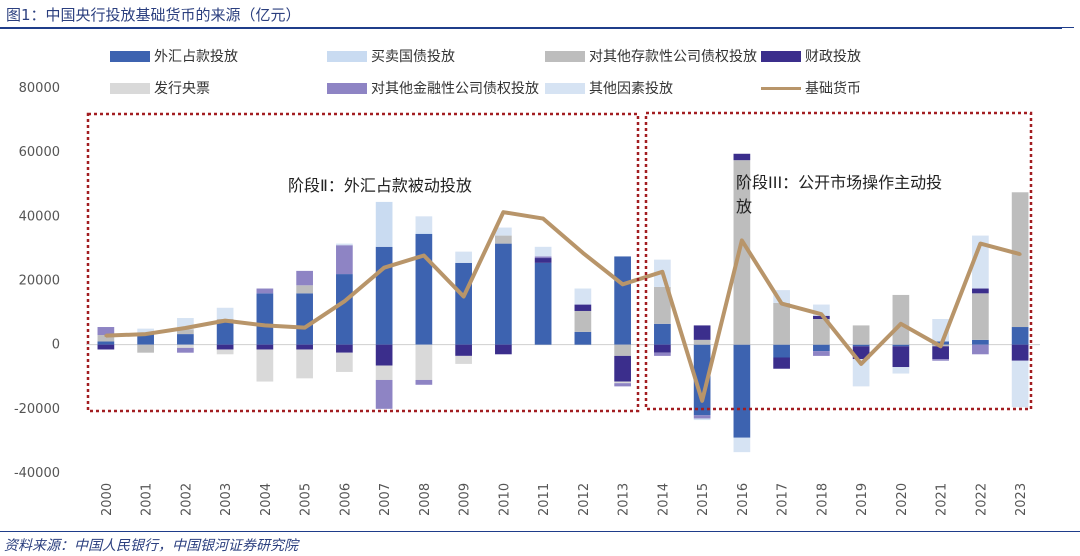  What do you see at coordinates (182, 89) in the screenshot?
I see `legend-label-yangpiao: 发行央票` at bounding box center [182, 89].